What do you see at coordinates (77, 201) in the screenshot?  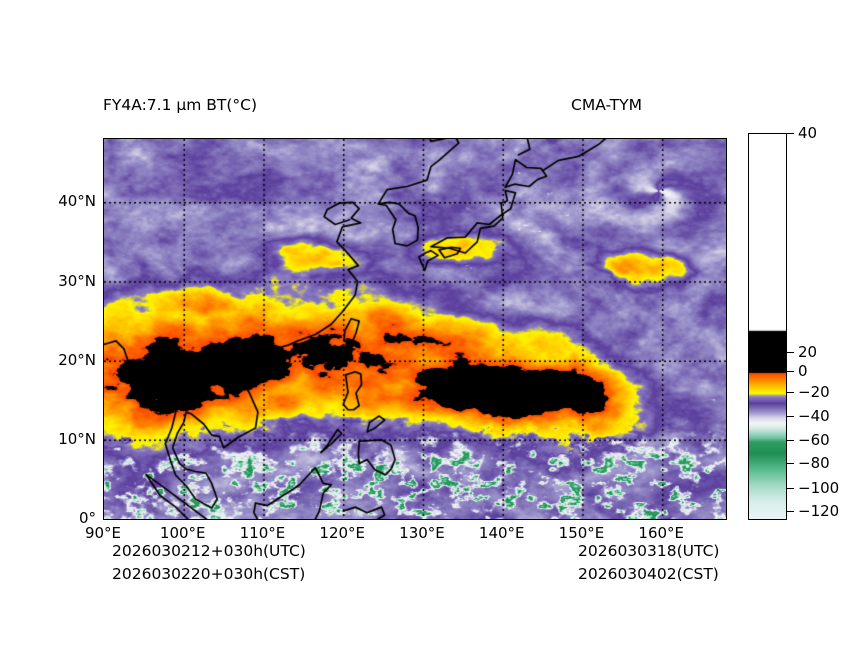 I see `y-tick-label: 40°N` at bounding box center [77, 201].